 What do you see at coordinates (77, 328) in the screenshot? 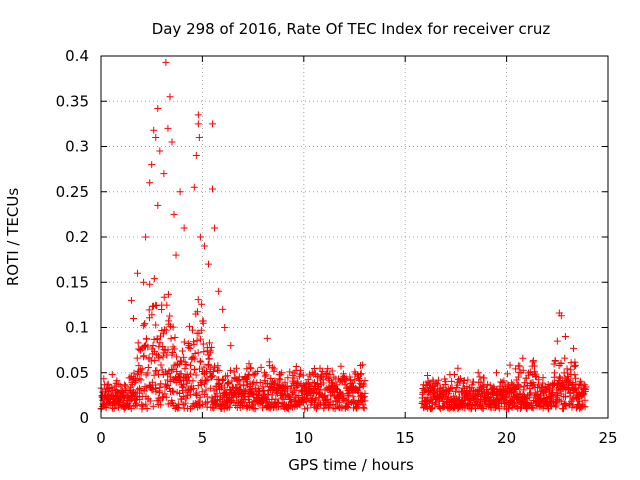
I see `y-tick-label: 0.1` at bounding box center [77, 328].